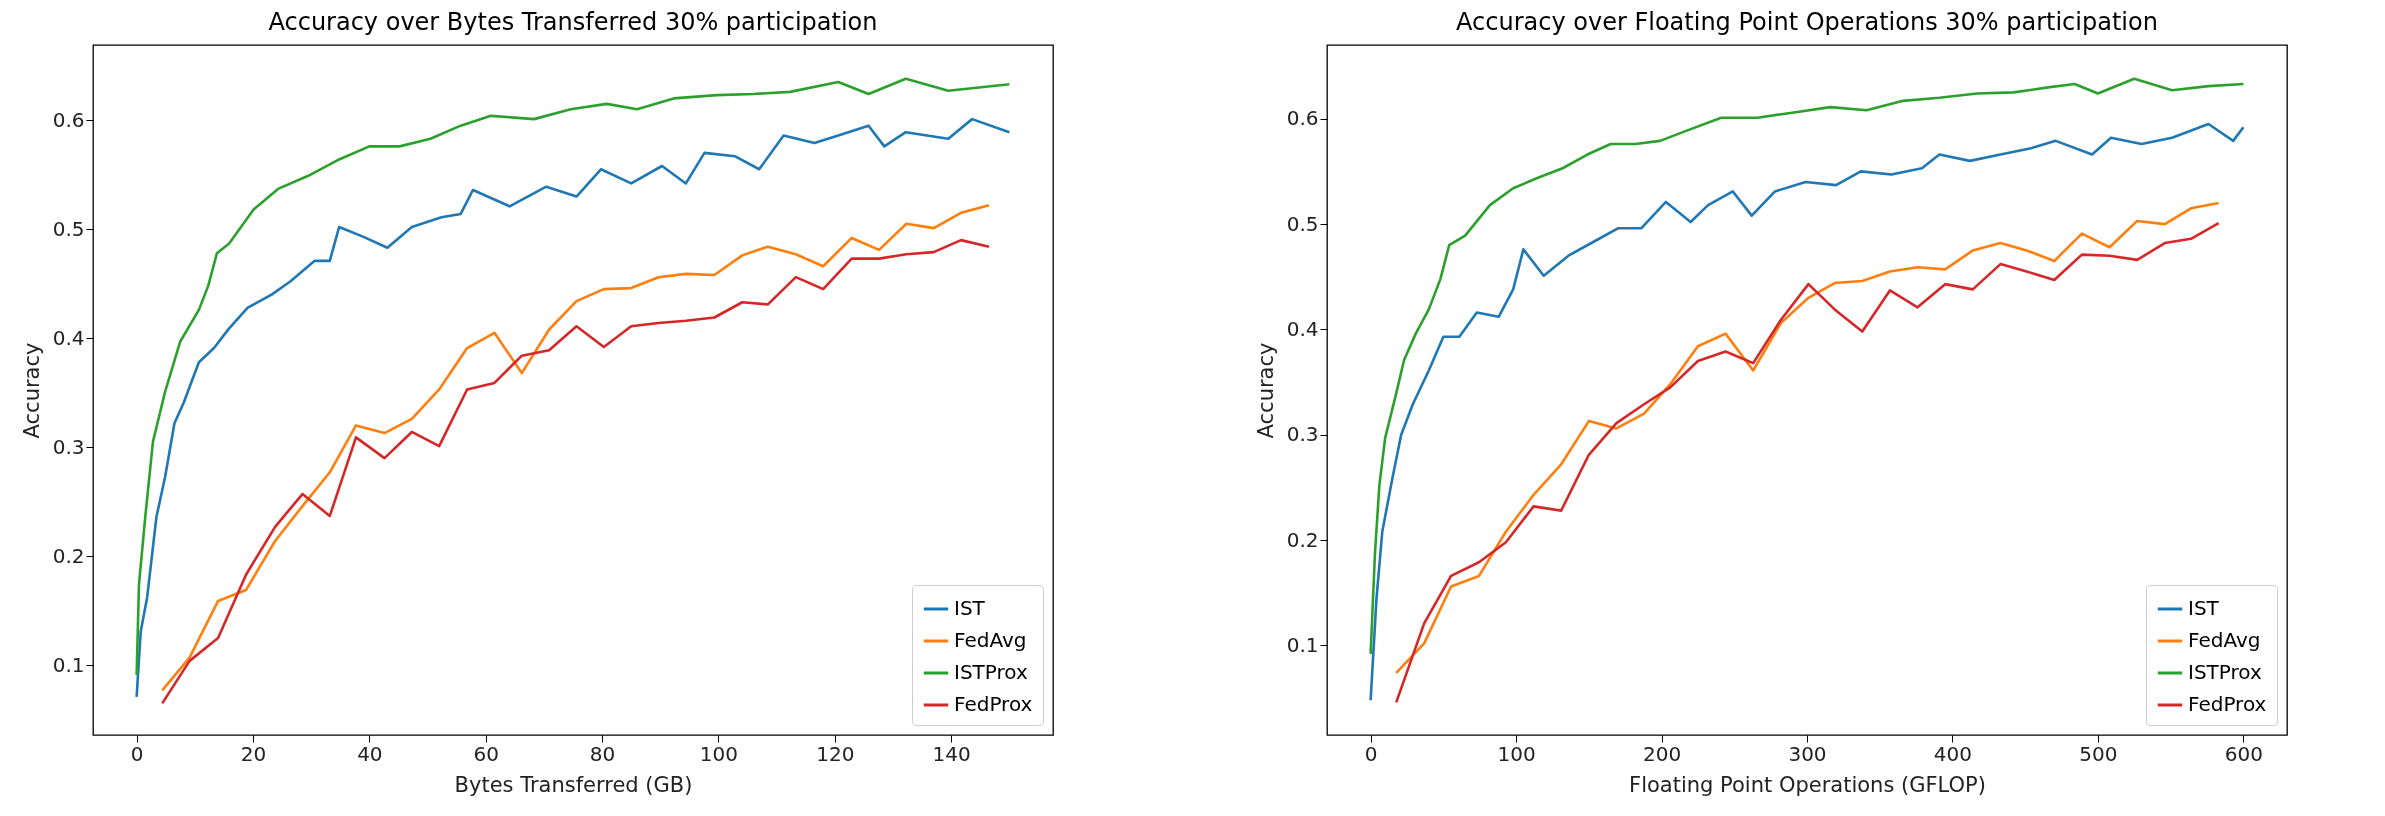 The height and width of the screenshot is (816, 2385). What do you see at coordinates (2098, 753) in the screenshot?
I see `x-tick-label: 500` at bounding box center [2098, 753].